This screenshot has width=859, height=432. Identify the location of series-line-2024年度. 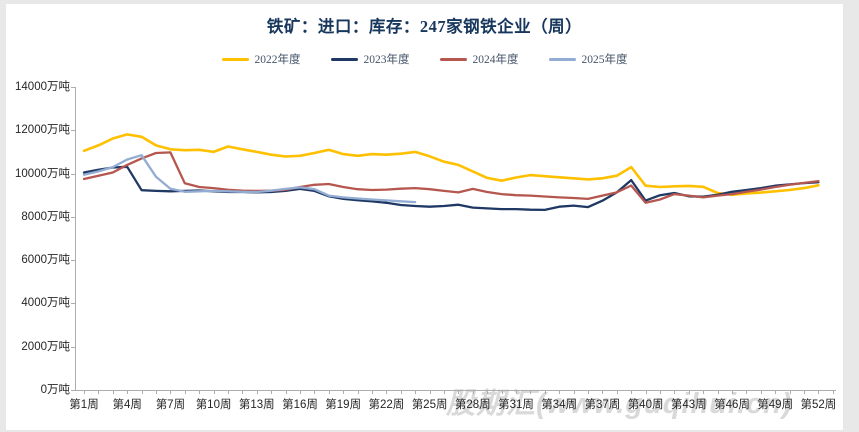
(451, 177).